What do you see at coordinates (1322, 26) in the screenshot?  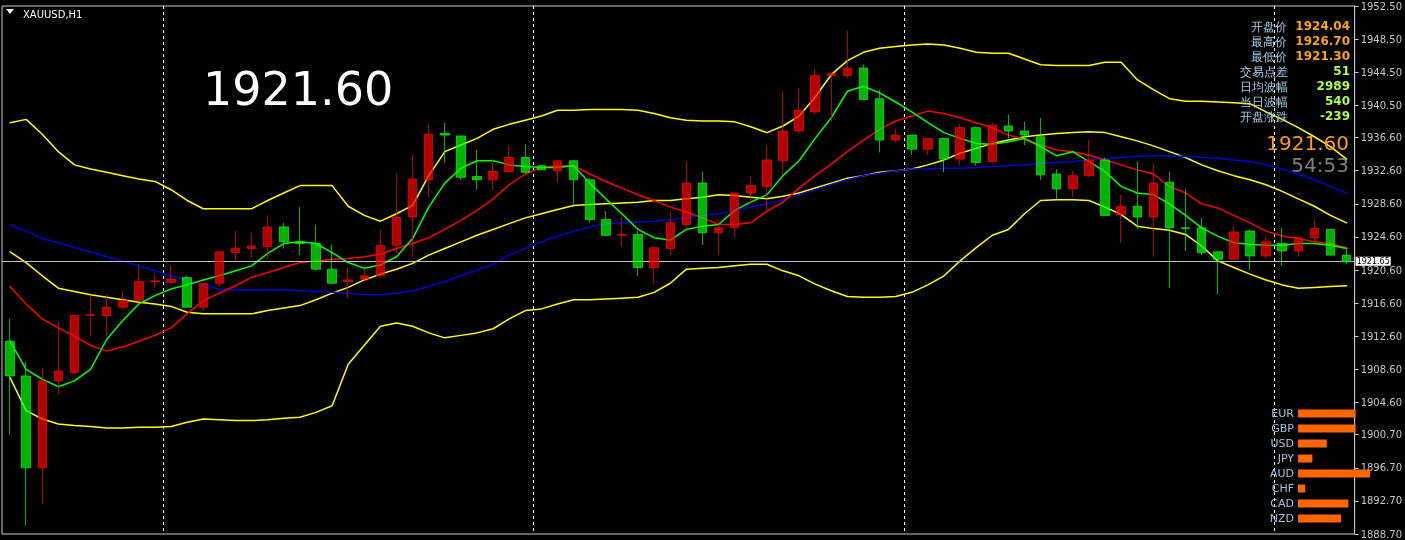 I see `annotation: 1924.04` at bounding box center [1322, 26].